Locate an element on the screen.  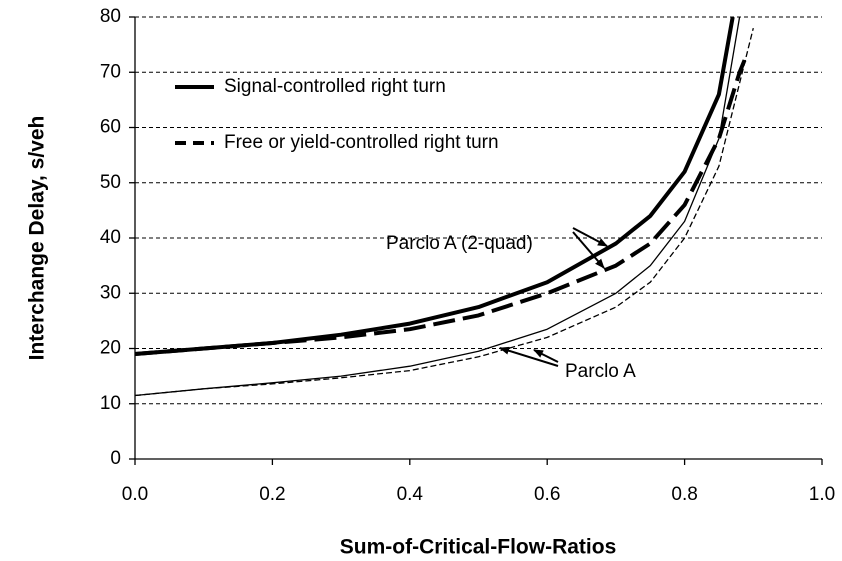
y-tick-label: 40 is located at coordinates (110, 237).